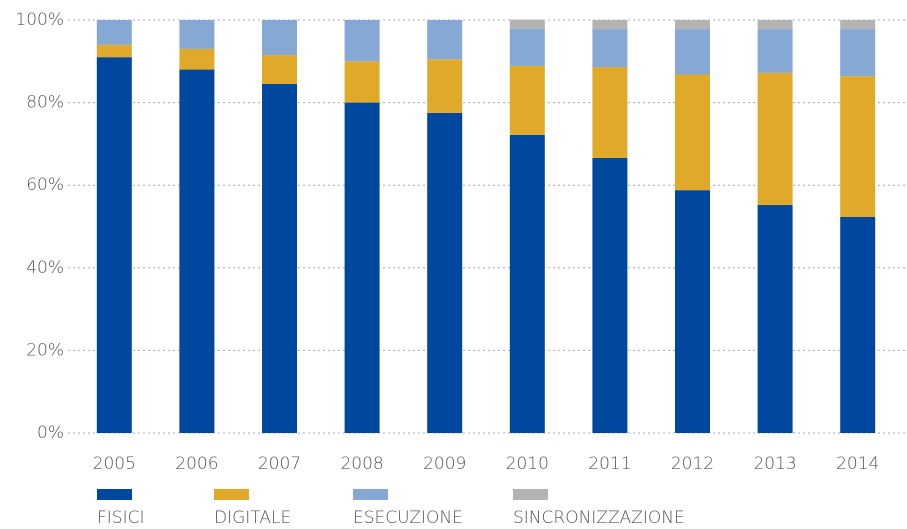 The height and width of the screenshot is (529, 907). I want to click on y-tick-label: 20%, so click(45, 350).